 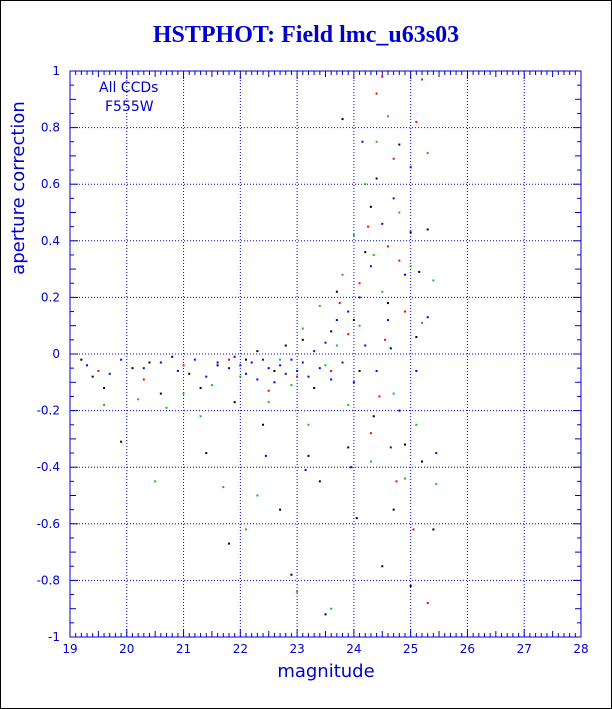 What do you see at coordinates (50, 184) in the screenshot?
I see `y-tick-label: 0.6` at bounding box center [50, 184].